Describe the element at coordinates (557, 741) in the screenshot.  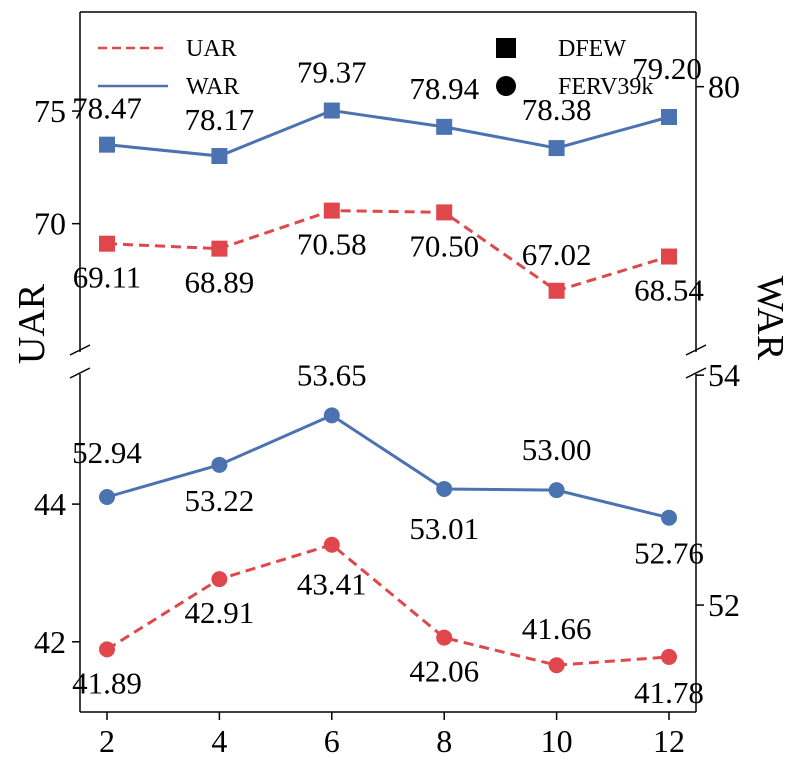
I see `x-tick-label: 10` at that location.